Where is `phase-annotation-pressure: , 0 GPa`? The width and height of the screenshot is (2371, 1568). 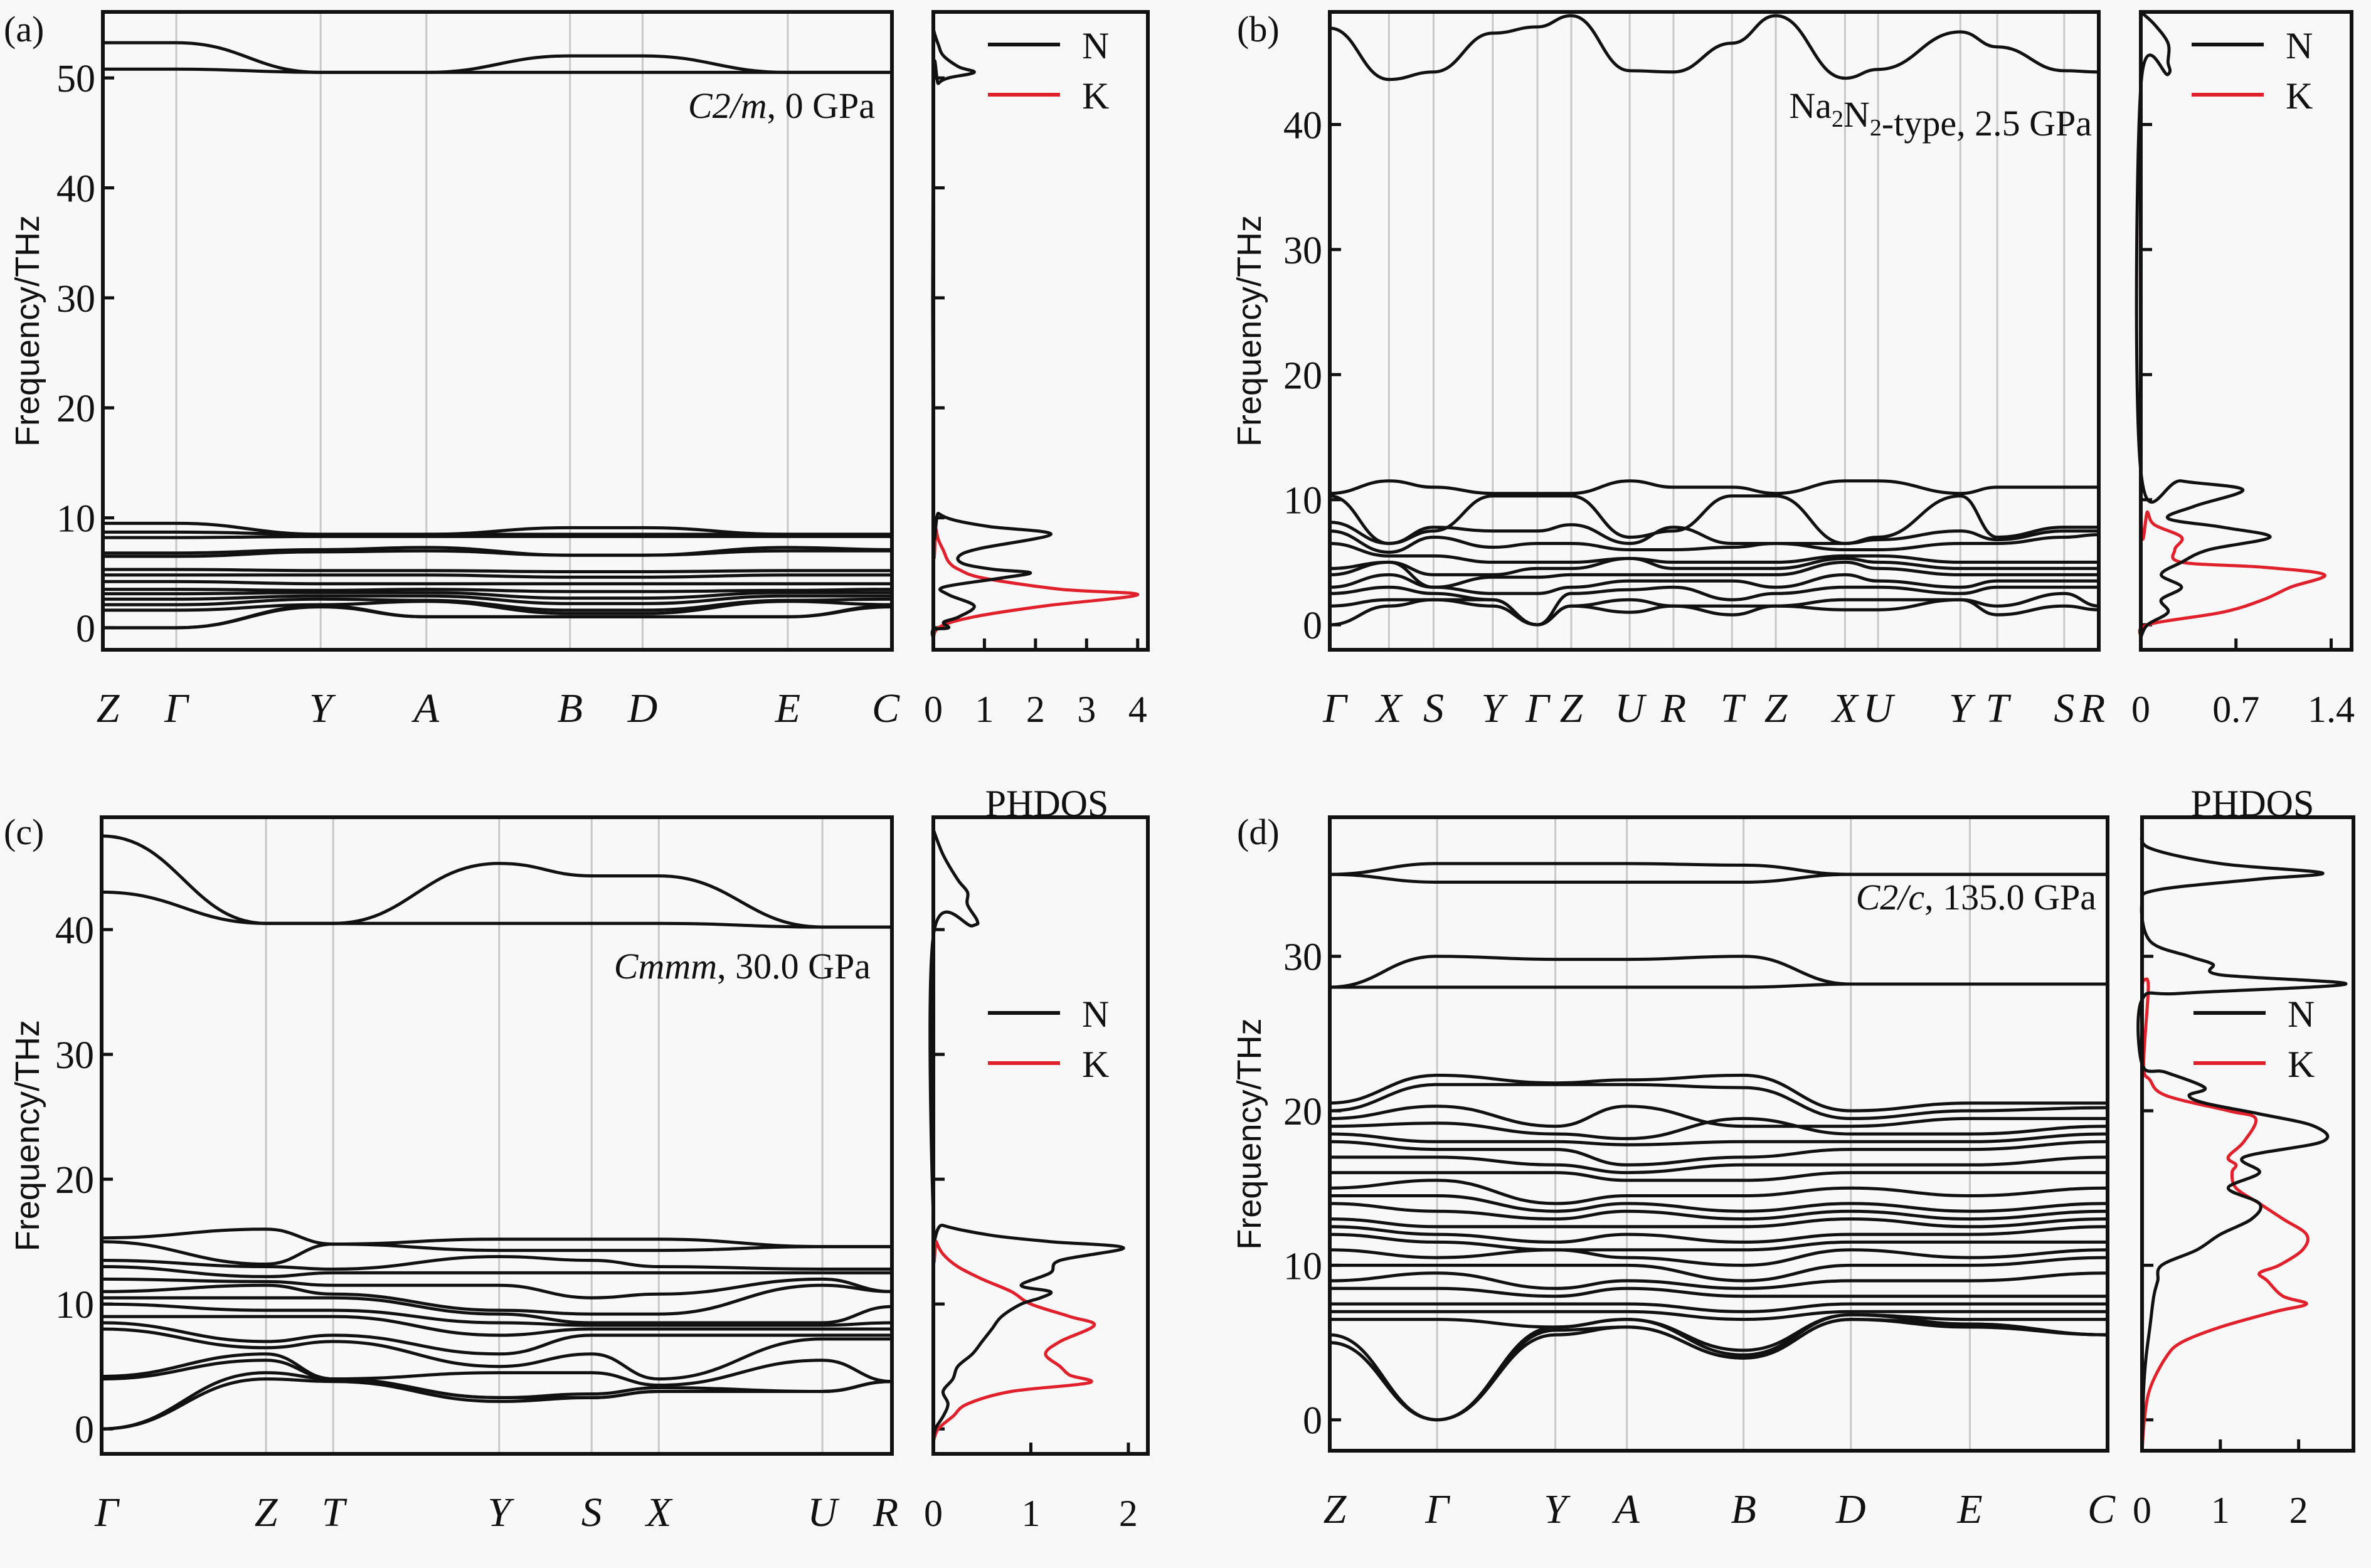
phase-annotation-pressure: , 0 GPa is located at coordinates (821, 105).